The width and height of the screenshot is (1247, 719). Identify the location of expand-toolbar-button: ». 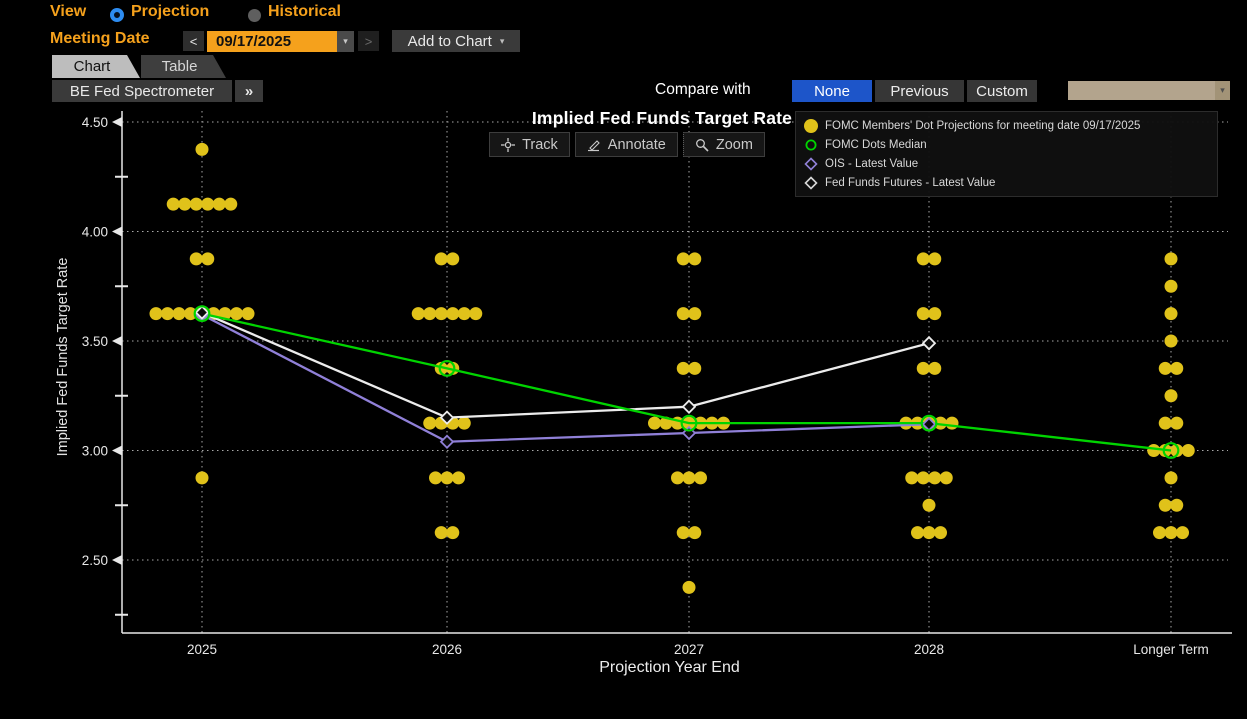
(249, 91).